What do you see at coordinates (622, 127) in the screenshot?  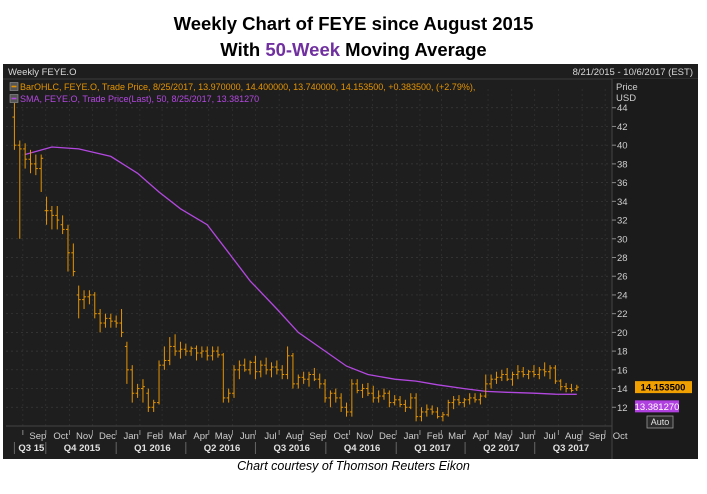 I see `y-tick-label: 42` at bounding box center [622, 127].